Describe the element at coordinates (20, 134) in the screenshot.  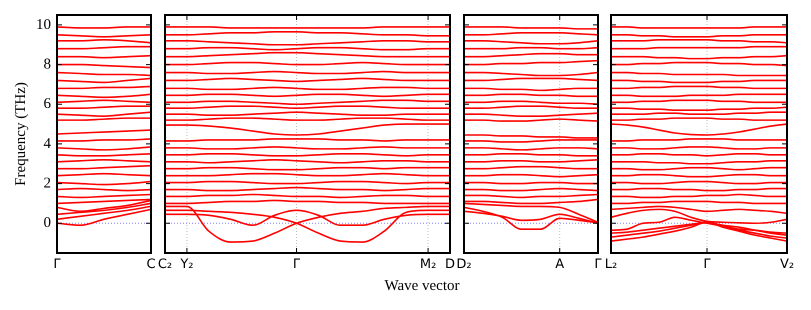
I see `y-axis-title: Frequency (THz)` at that location.